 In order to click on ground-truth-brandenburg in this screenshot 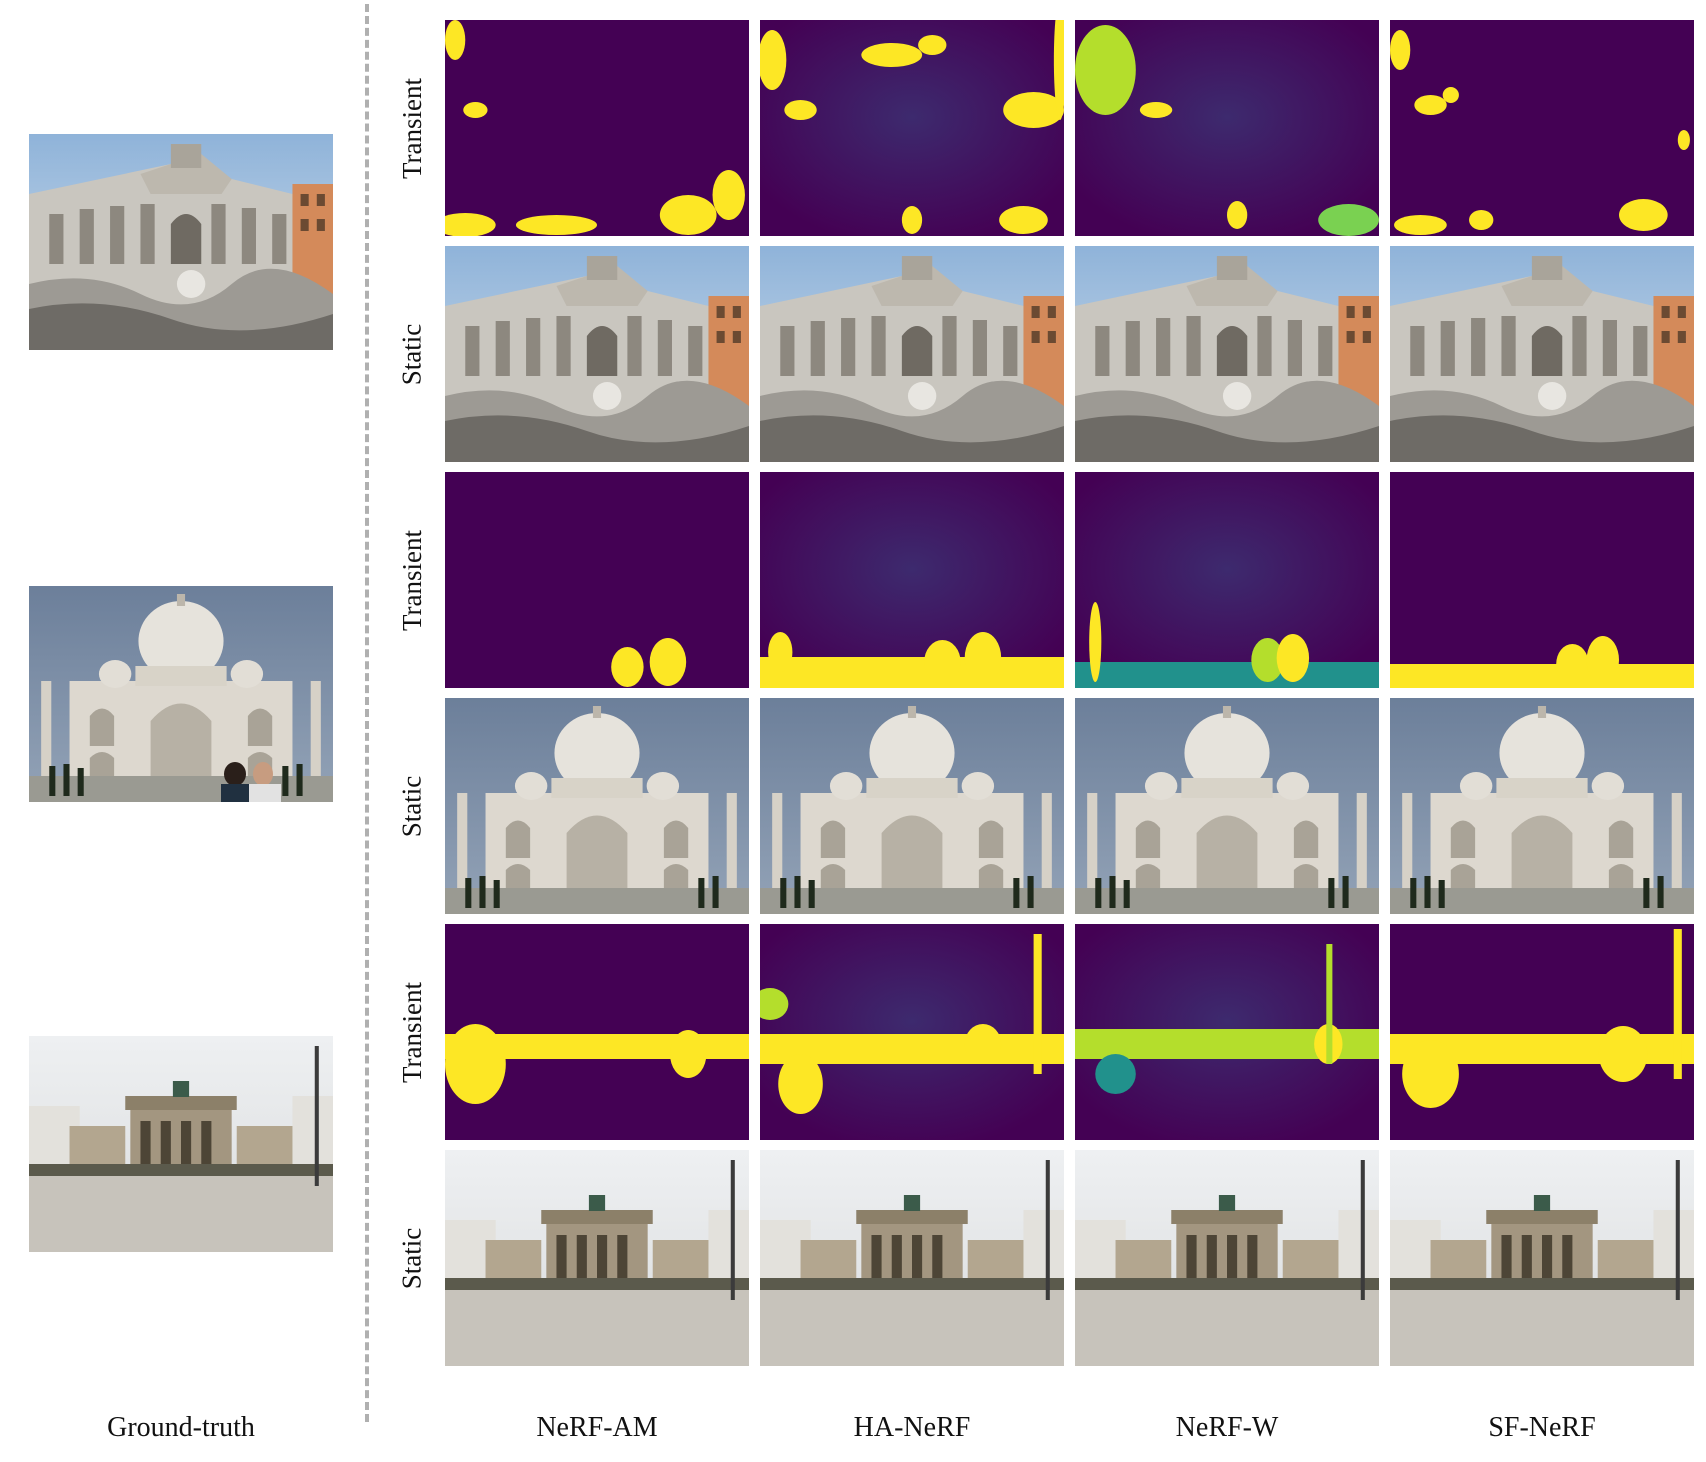, I will do `click(181, 1144)`.